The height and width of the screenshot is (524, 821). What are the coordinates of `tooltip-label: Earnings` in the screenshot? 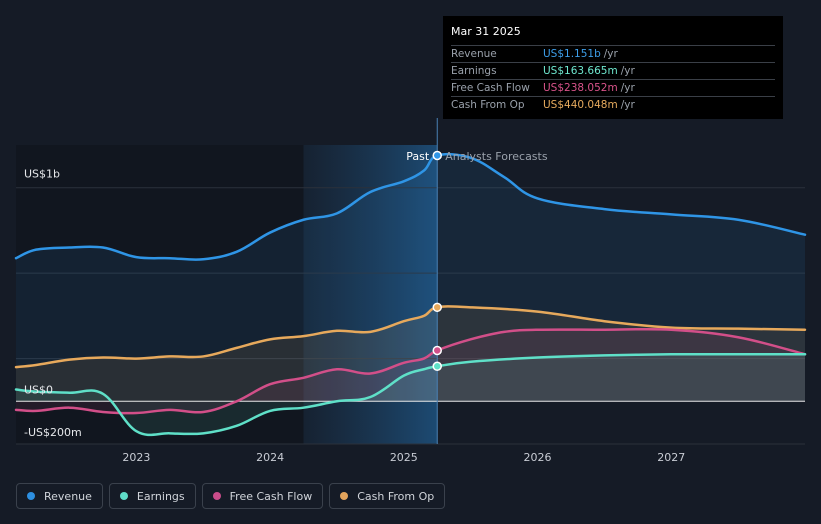 It's located at (474, 71).